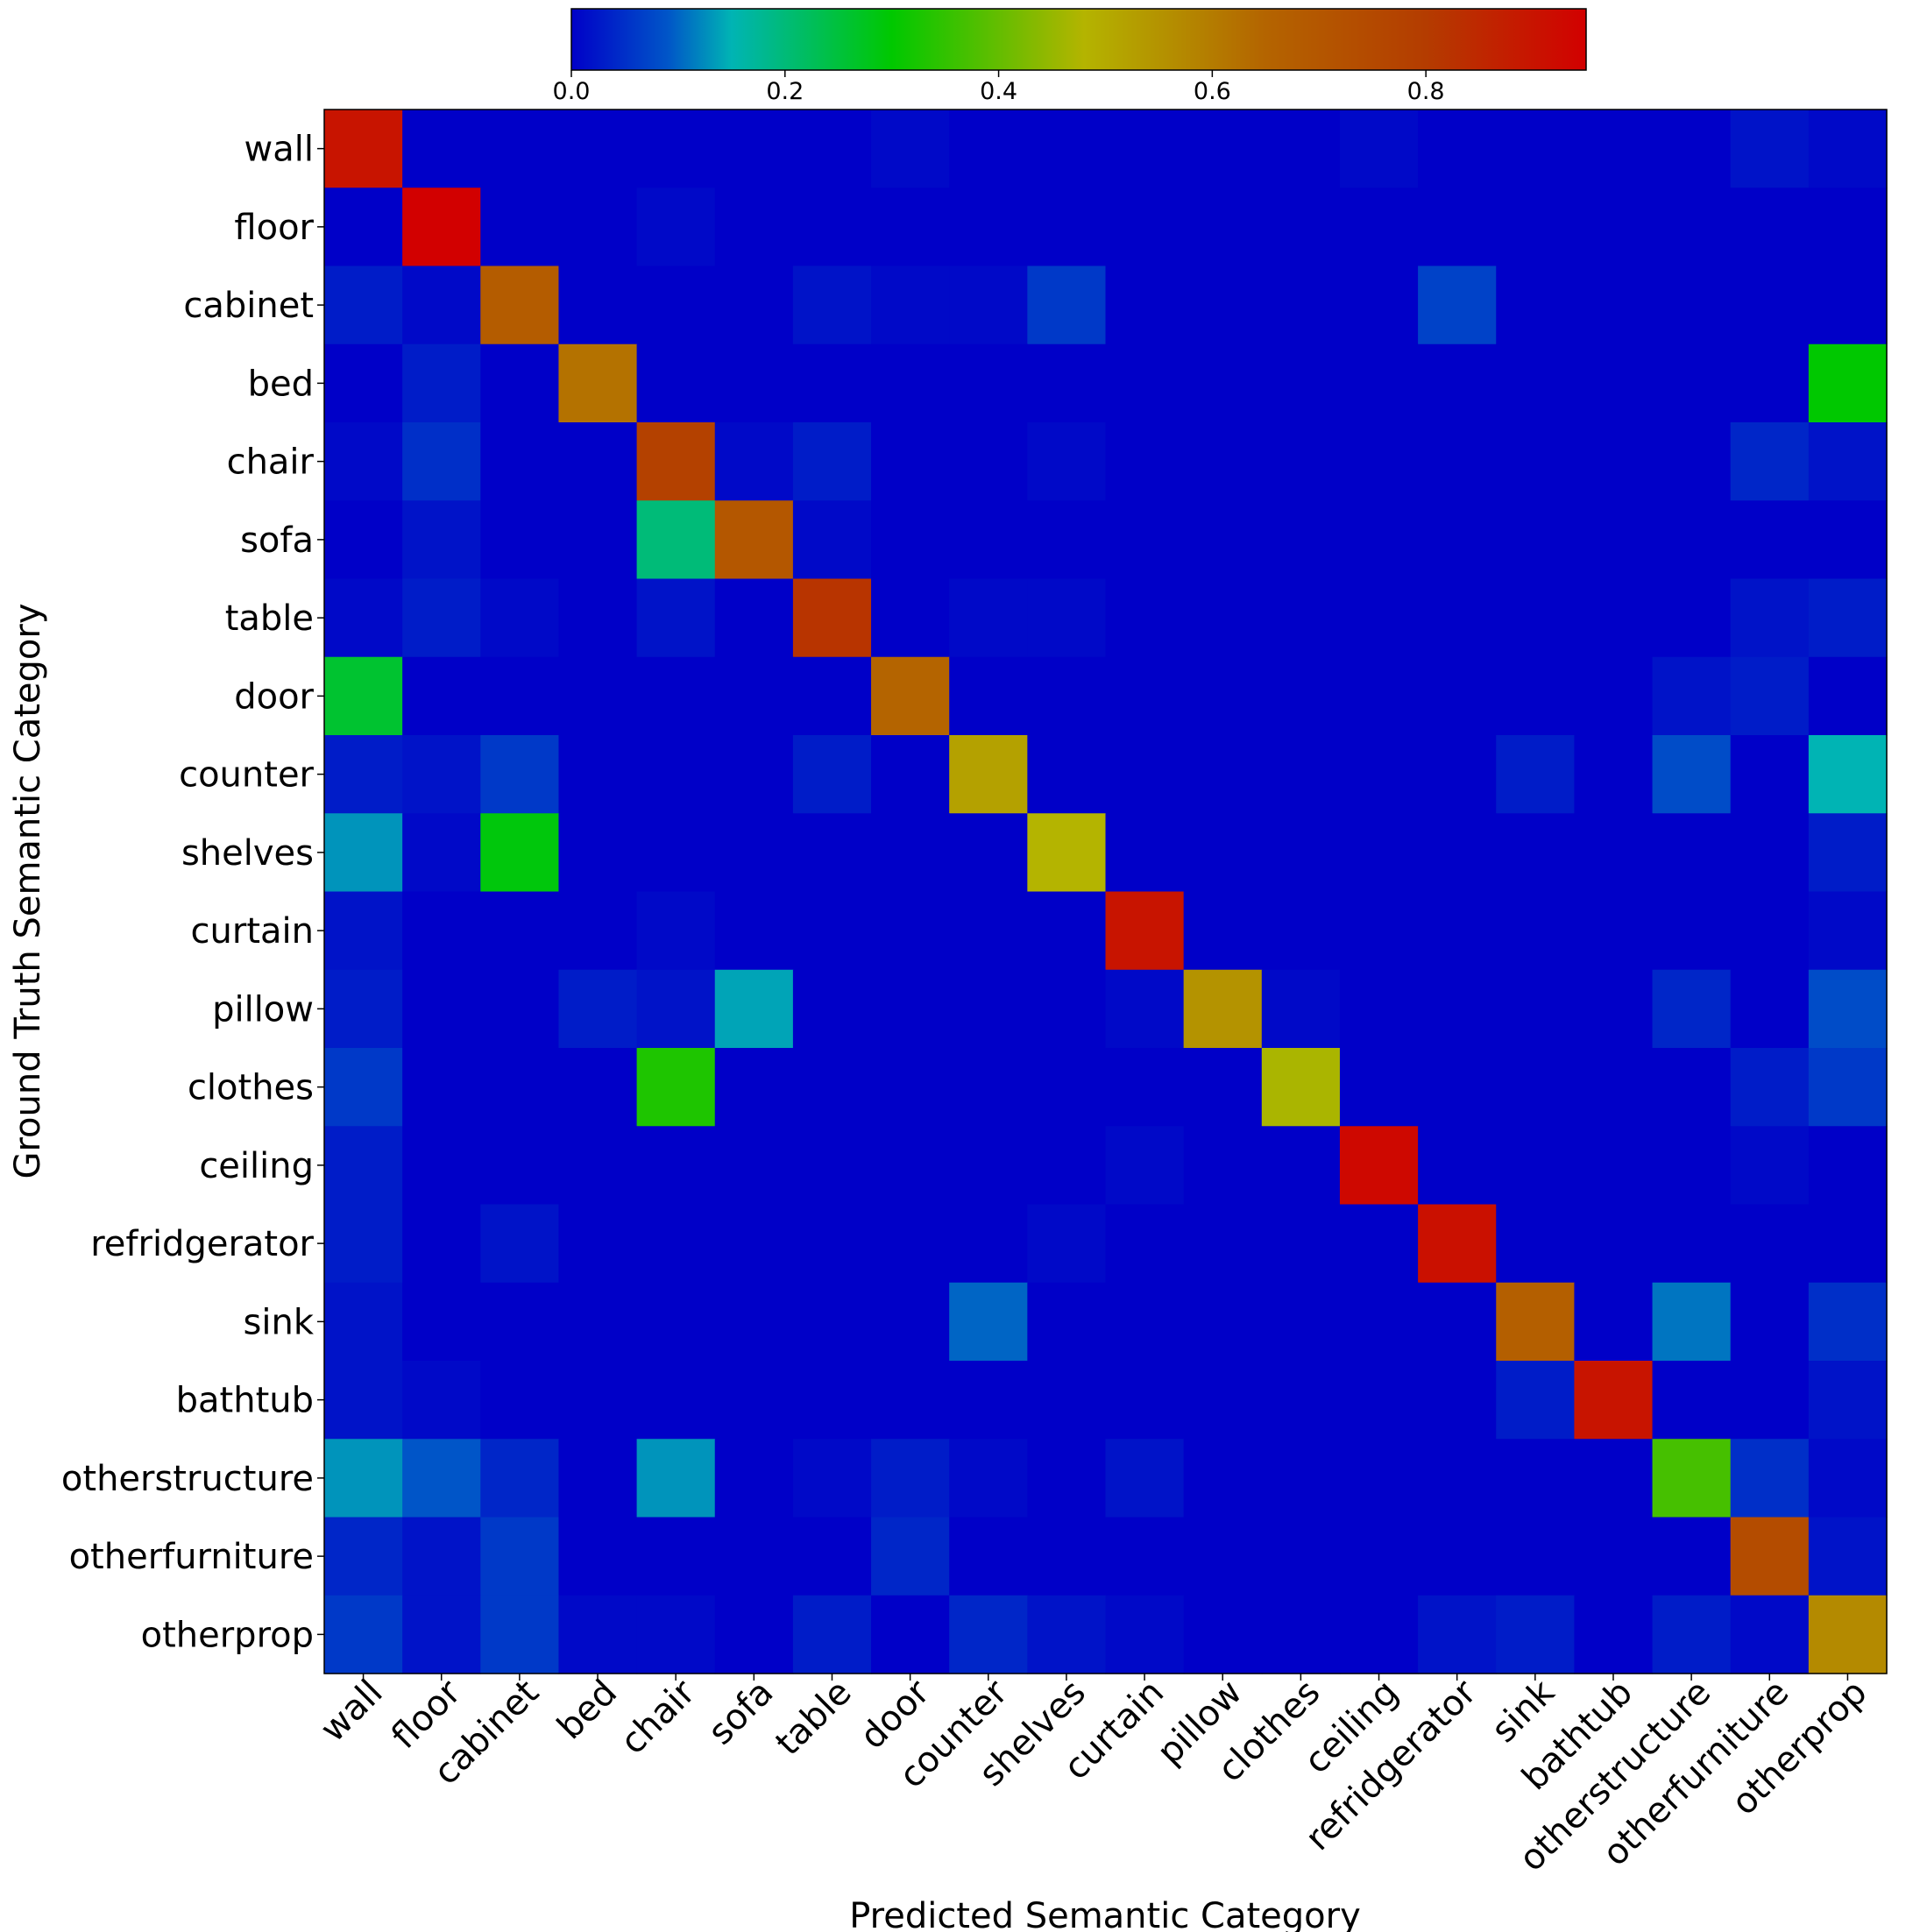 The height and width of the screenshot is (1932, 1920). I want to click on heatmap-cell-otherprop-chair, so click(676, 1634).